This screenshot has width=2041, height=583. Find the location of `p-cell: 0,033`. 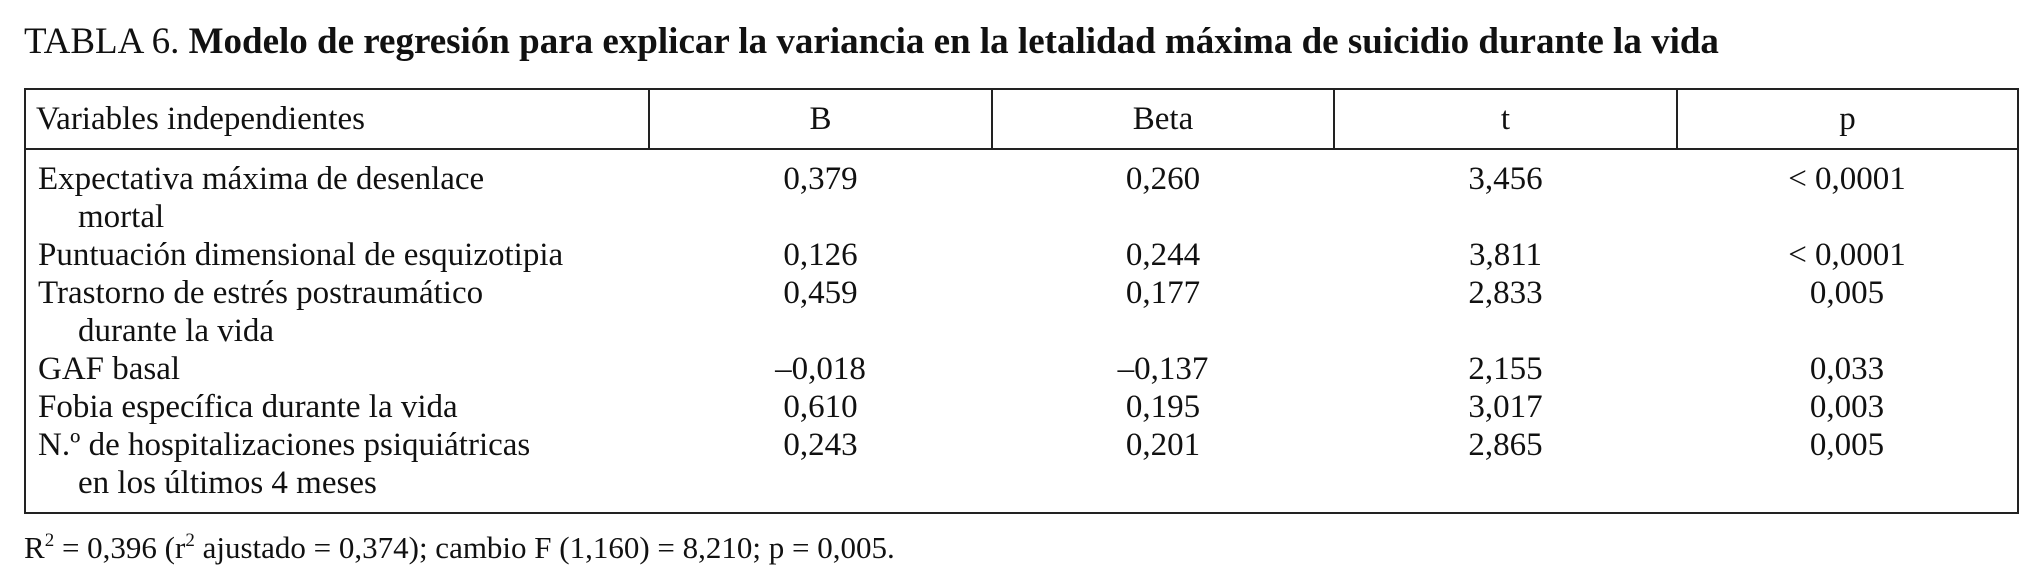

p-cell: 0,033 is located at coordinates (1847, 369).